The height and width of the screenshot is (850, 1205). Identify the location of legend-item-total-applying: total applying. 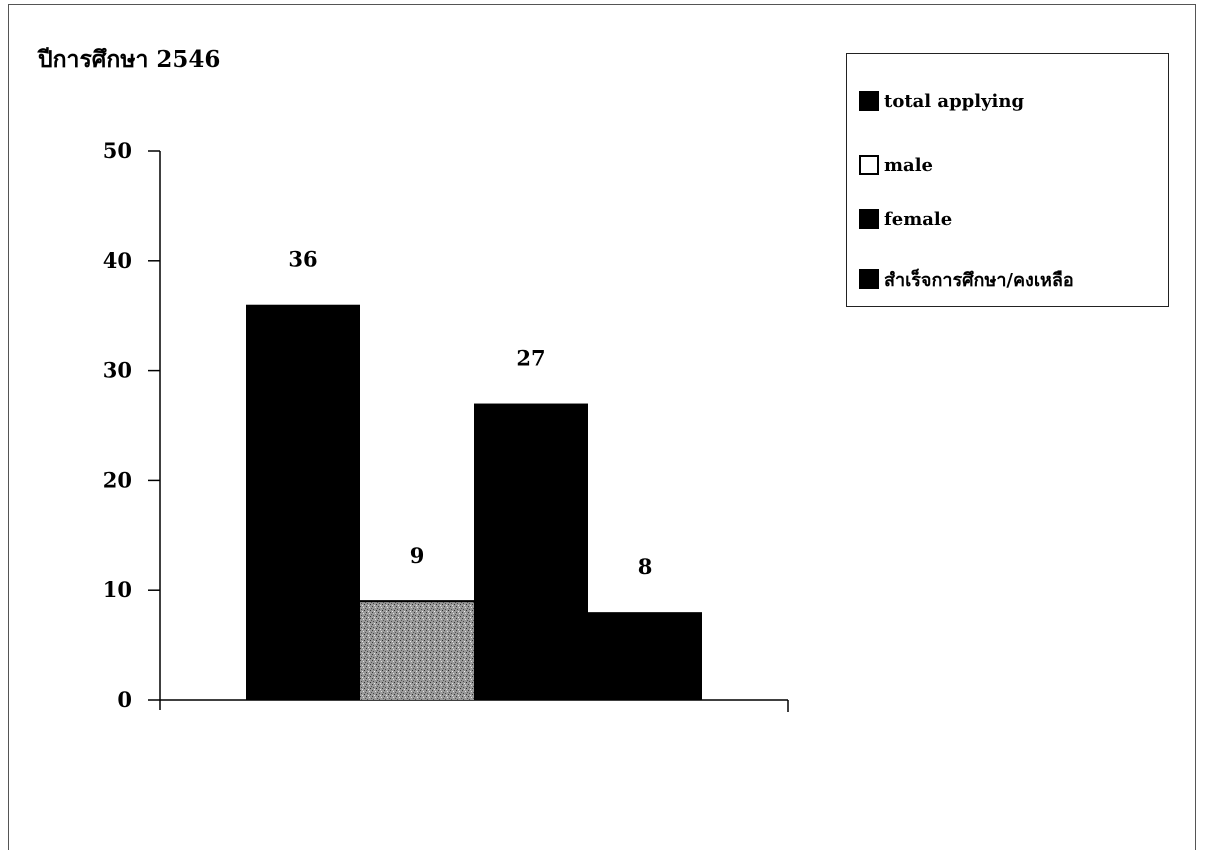
(941, 101).